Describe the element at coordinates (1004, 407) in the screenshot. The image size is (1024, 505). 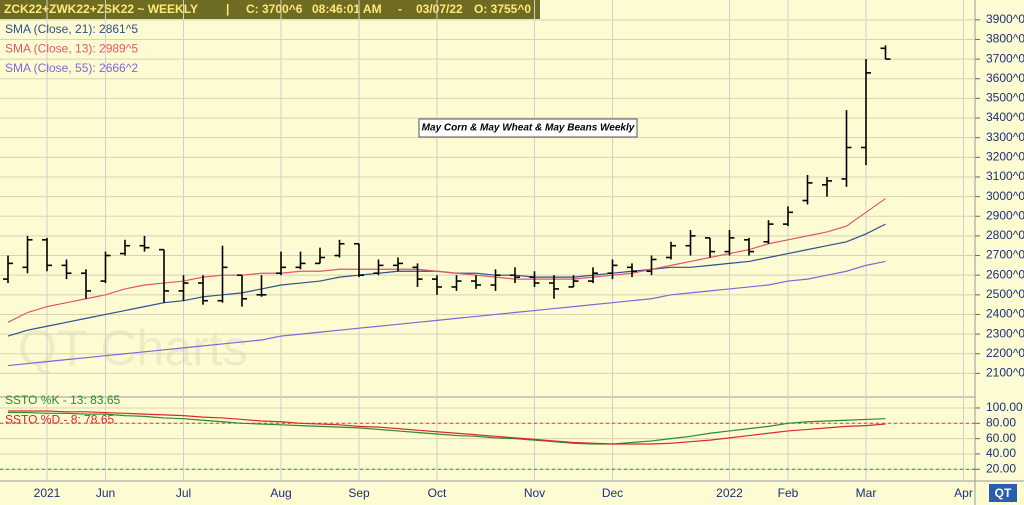
I see `y-tick-label: 100.00` at that location.